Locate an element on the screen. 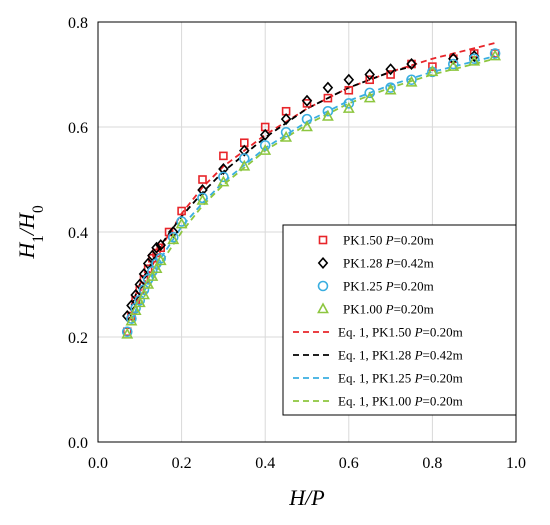 The image size is (550, 525). legend-label: Eq. 1, PK1.28 P=0.42m is located at coordinates (400, 355).